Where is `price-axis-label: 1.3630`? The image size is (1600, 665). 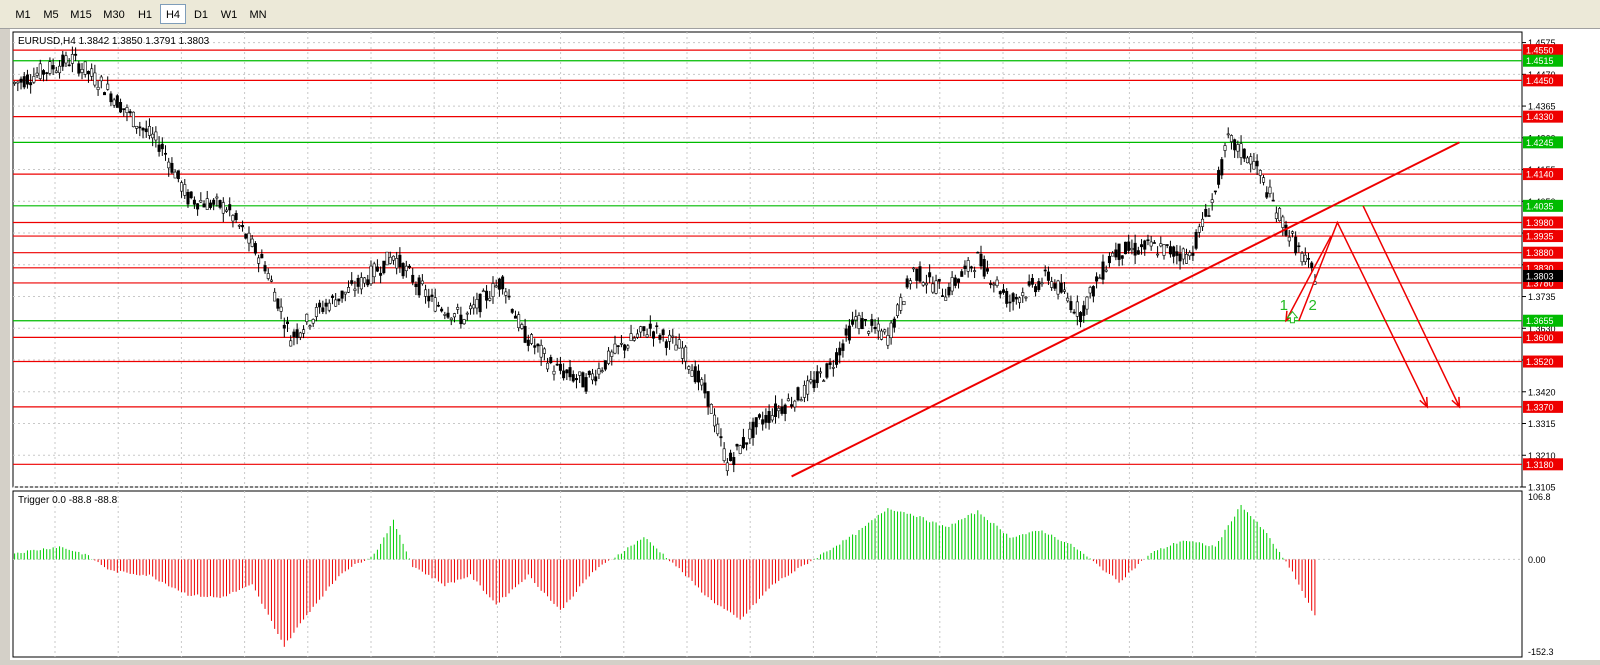 price-axis-label: 1.3630 is located at coordinates (1542, 329).